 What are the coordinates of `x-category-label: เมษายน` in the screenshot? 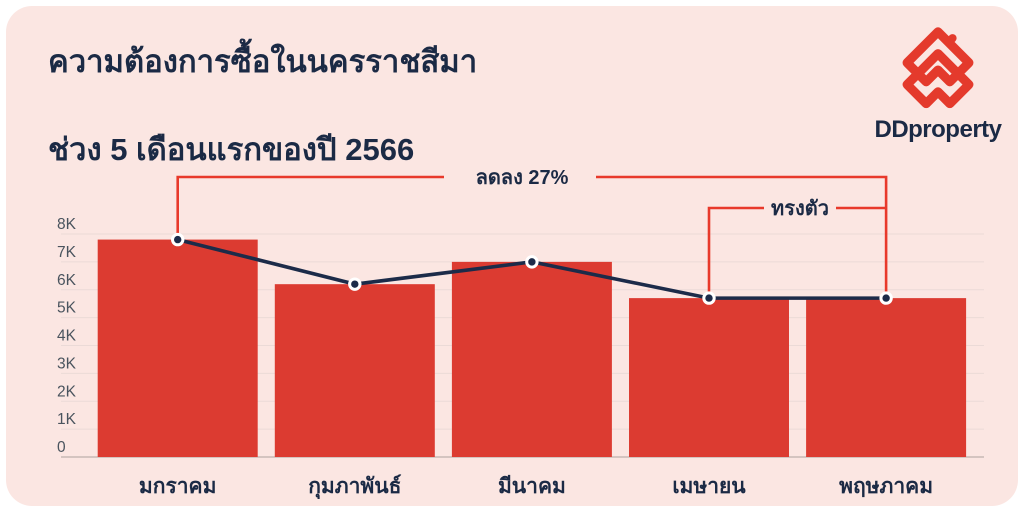 It's located at (709, 486).